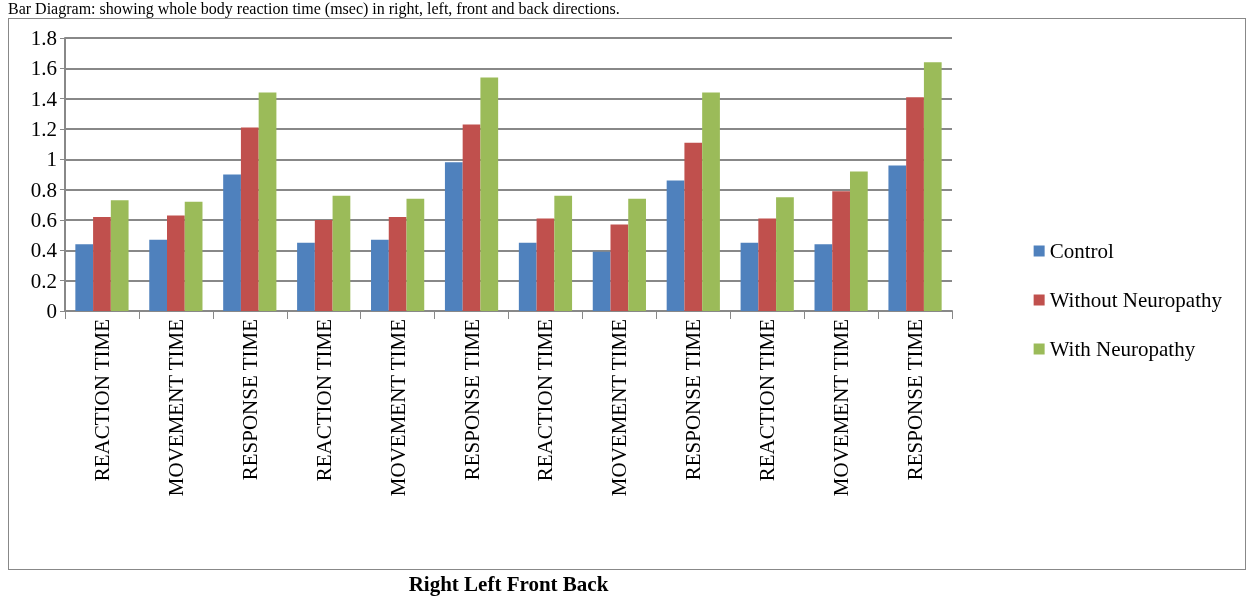 Image resolution: width=1247 pixels, height=600 pixels. I want to click on x-axis-title: Right Left Front Back, so click(508, 583).